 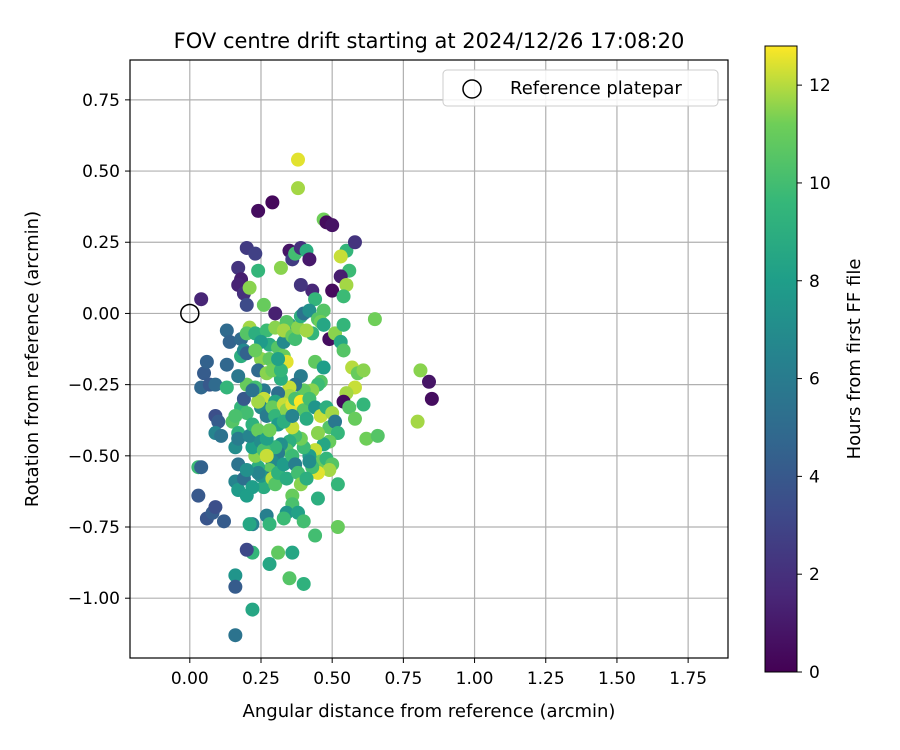 I want to click on x-tick-label: 0.50, so click(x=332, y=679).